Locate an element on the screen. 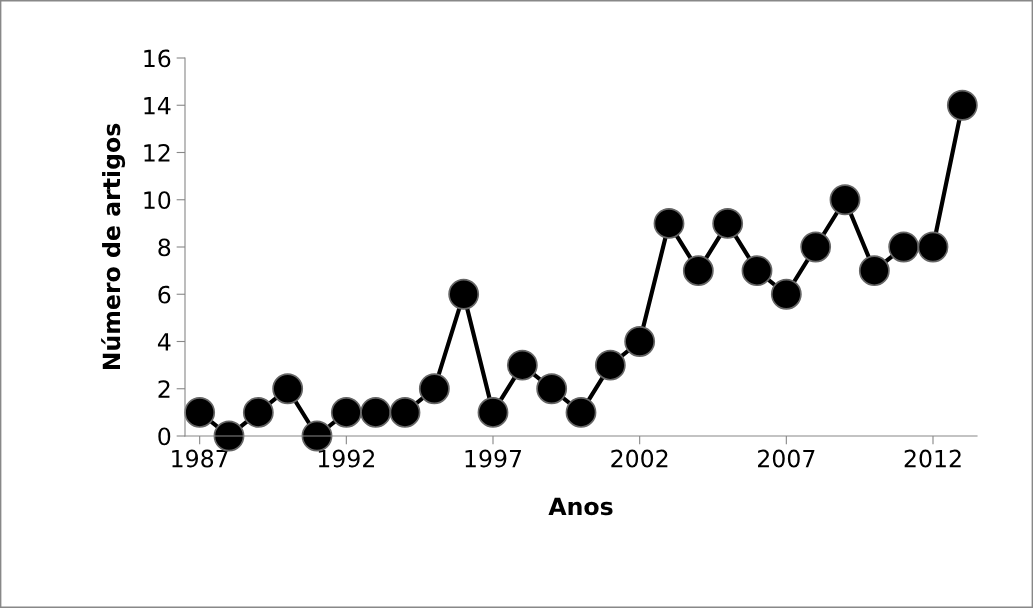  y-tick-label: 10 is located at coordinates (157, 200).